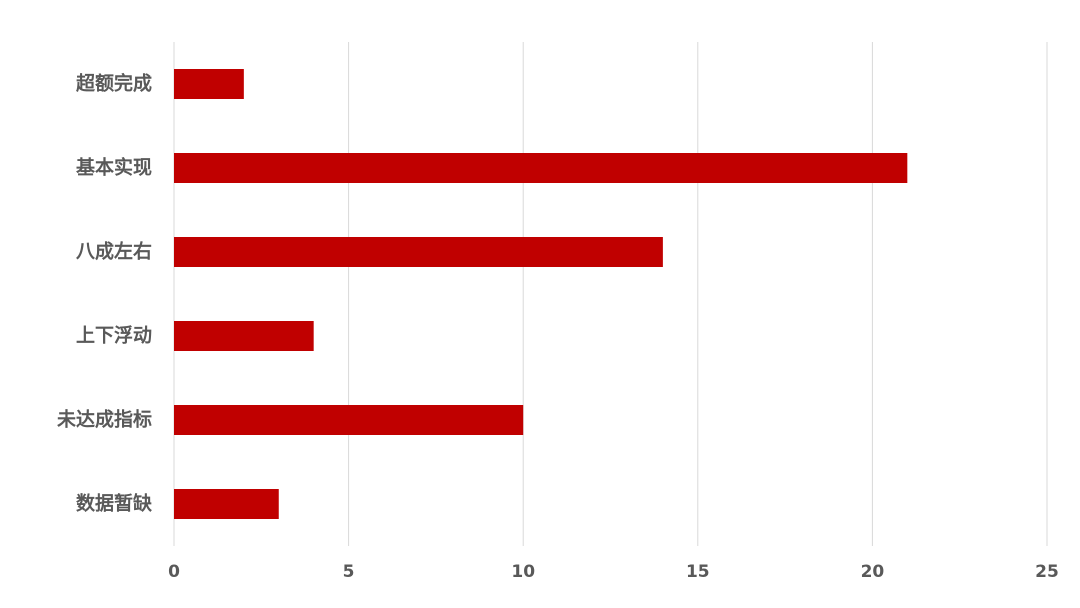 The image size is (1080, 608). What do you see at coordinates (114, 503) in the screenshot?
I see `y-tick-label: 数据暂缺` at bounding box center [114, 503].